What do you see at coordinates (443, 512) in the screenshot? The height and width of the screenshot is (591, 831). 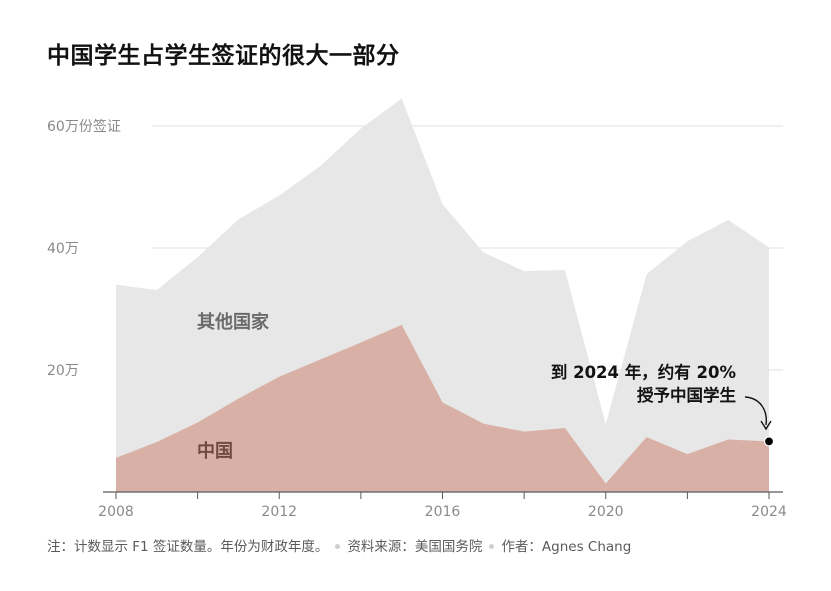 I see `x-tick-label: 2016` at bounding box center [443, 512].